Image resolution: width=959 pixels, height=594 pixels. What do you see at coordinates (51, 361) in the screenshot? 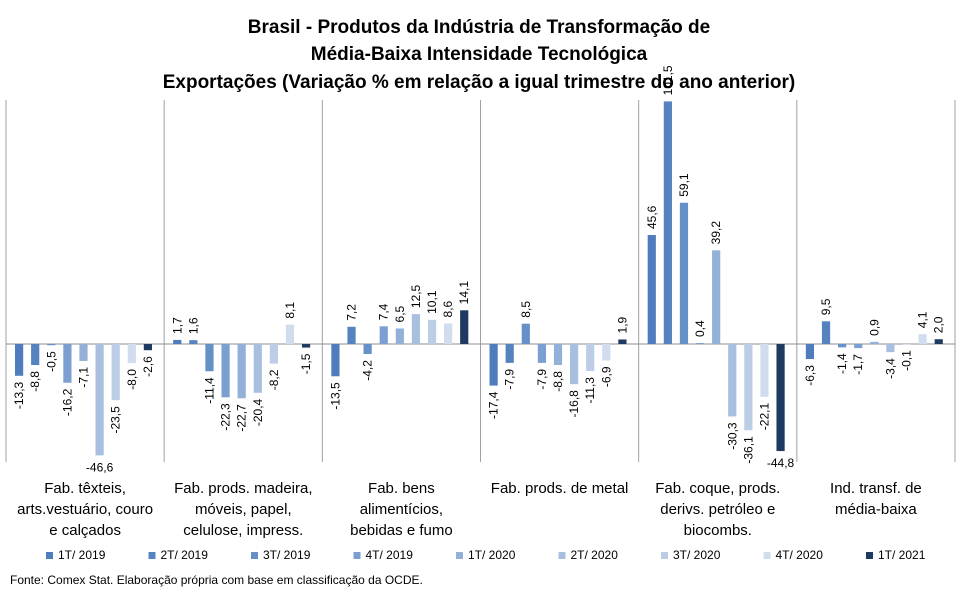
I see `data-label: -0,5` at bounding box center [51, 361].